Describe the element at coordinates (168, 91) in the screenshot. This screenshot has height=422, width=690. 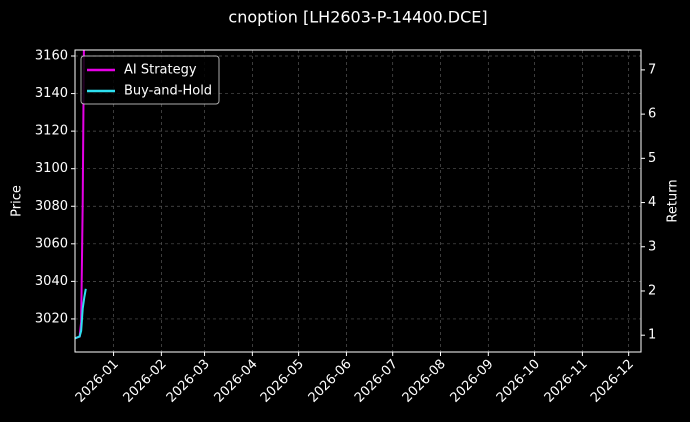
I see `legend-label: Buy-and-Hold` at that location.